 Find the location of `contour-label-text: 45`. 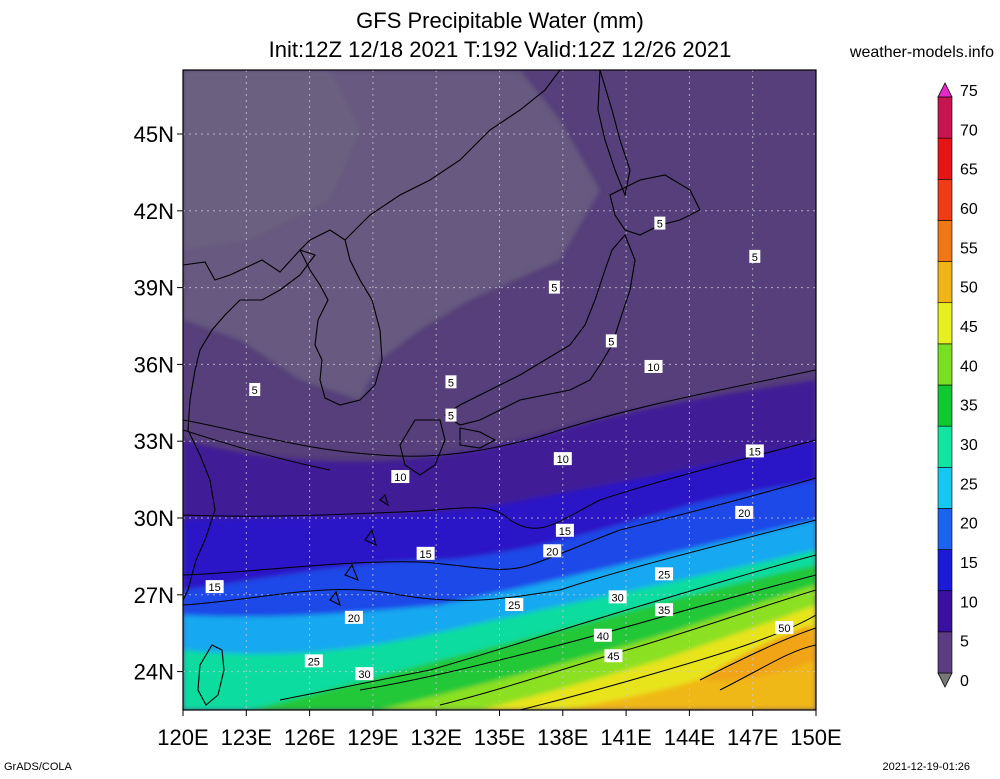

contour-label-text: 45 is located at coordinates (613, 657).